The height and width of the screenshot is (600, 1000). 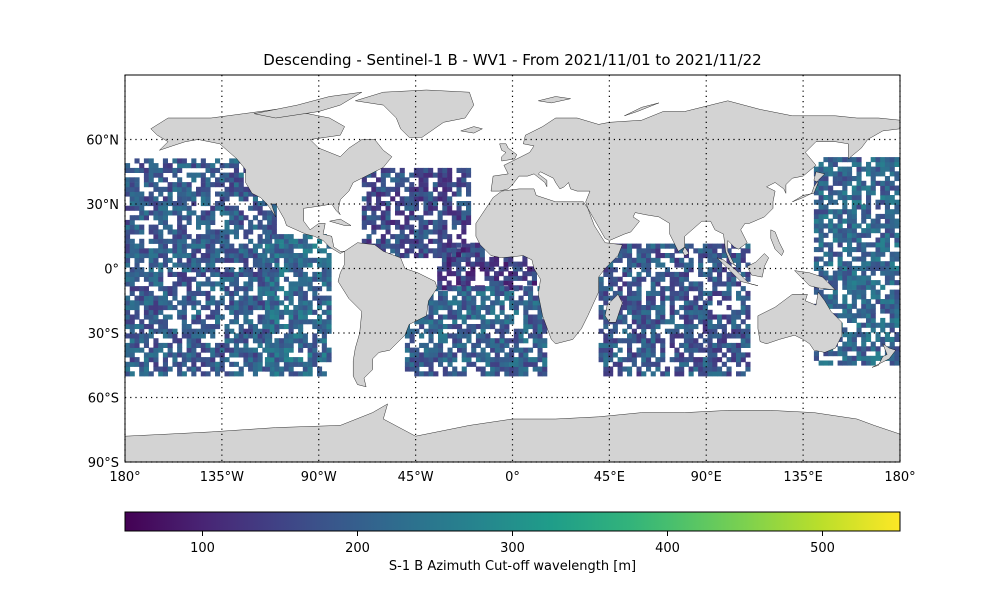 I want to click on land-north-america, so click(x=271, y=181).